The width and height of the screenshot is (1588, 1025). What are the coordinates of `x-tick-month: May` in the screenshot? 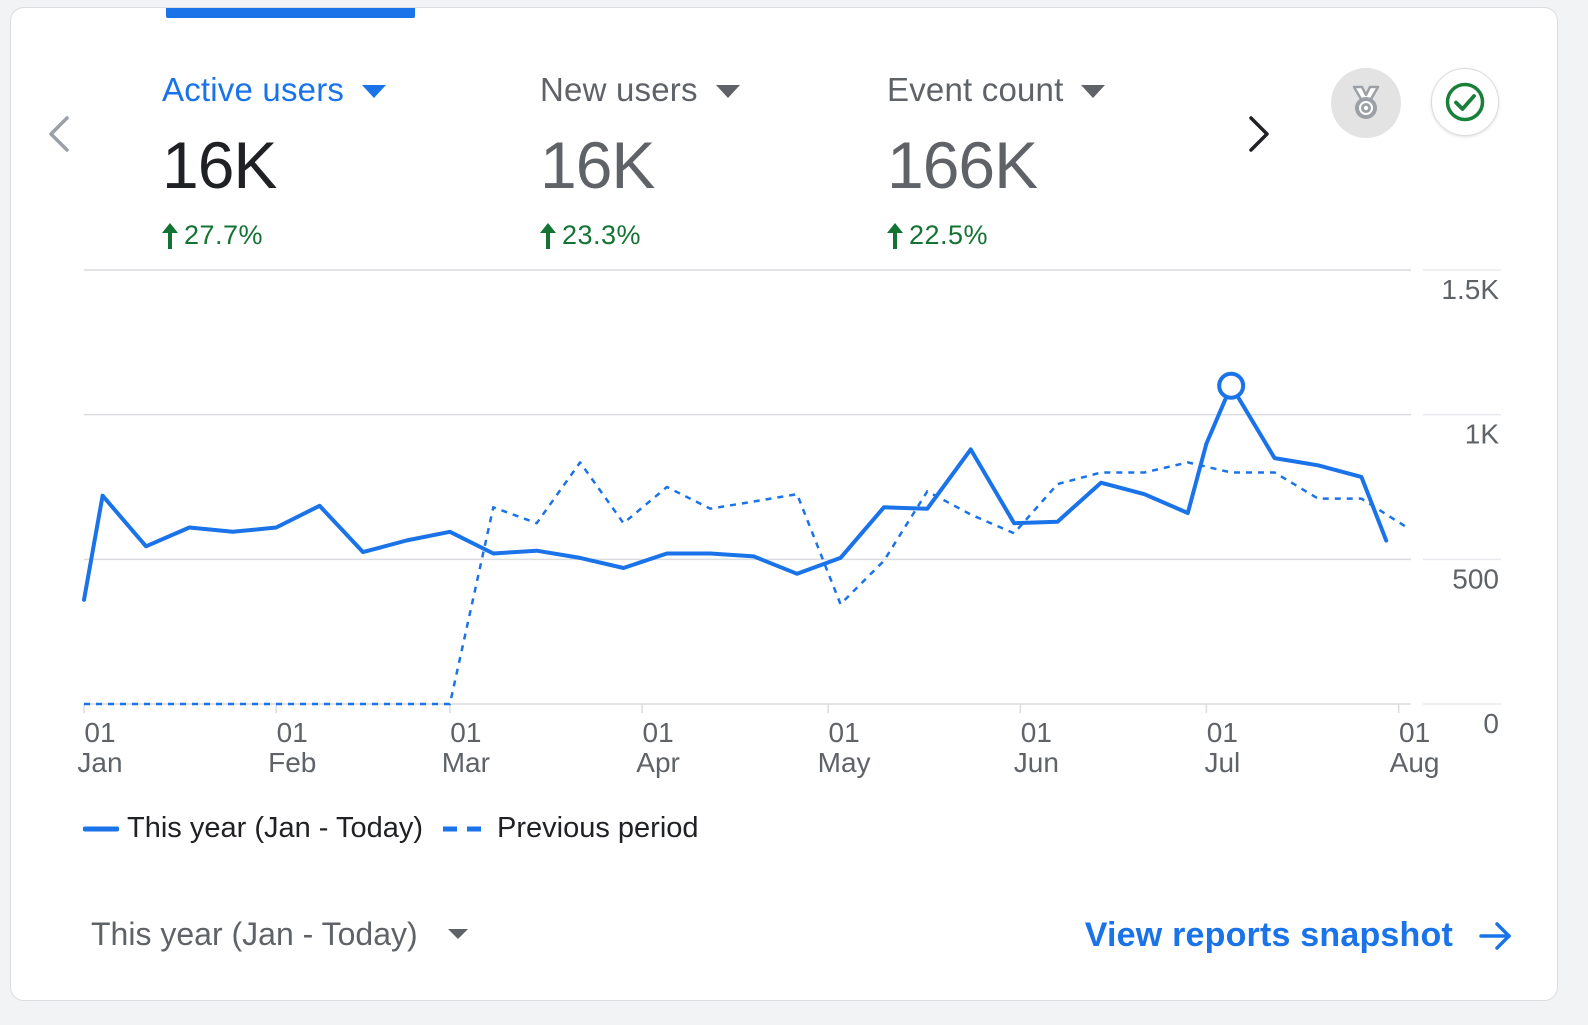 It's located at (844, 762).